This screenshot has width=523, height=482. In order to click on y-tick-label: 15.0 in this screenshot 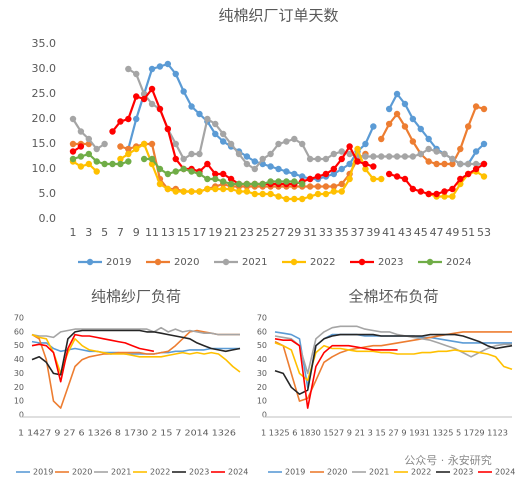, I will do `click(44, 143)`.